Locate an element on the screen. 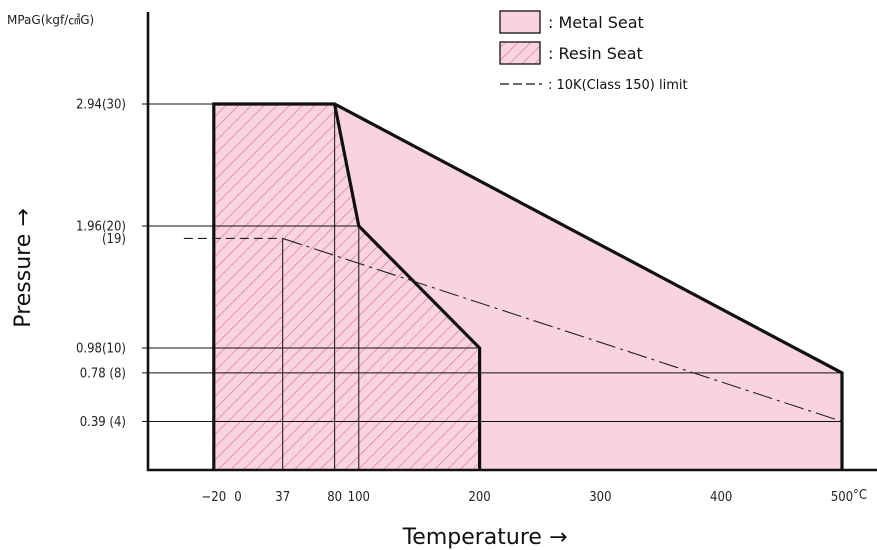  legend-swatch-resin-seat is located at coordinates (520, 53).